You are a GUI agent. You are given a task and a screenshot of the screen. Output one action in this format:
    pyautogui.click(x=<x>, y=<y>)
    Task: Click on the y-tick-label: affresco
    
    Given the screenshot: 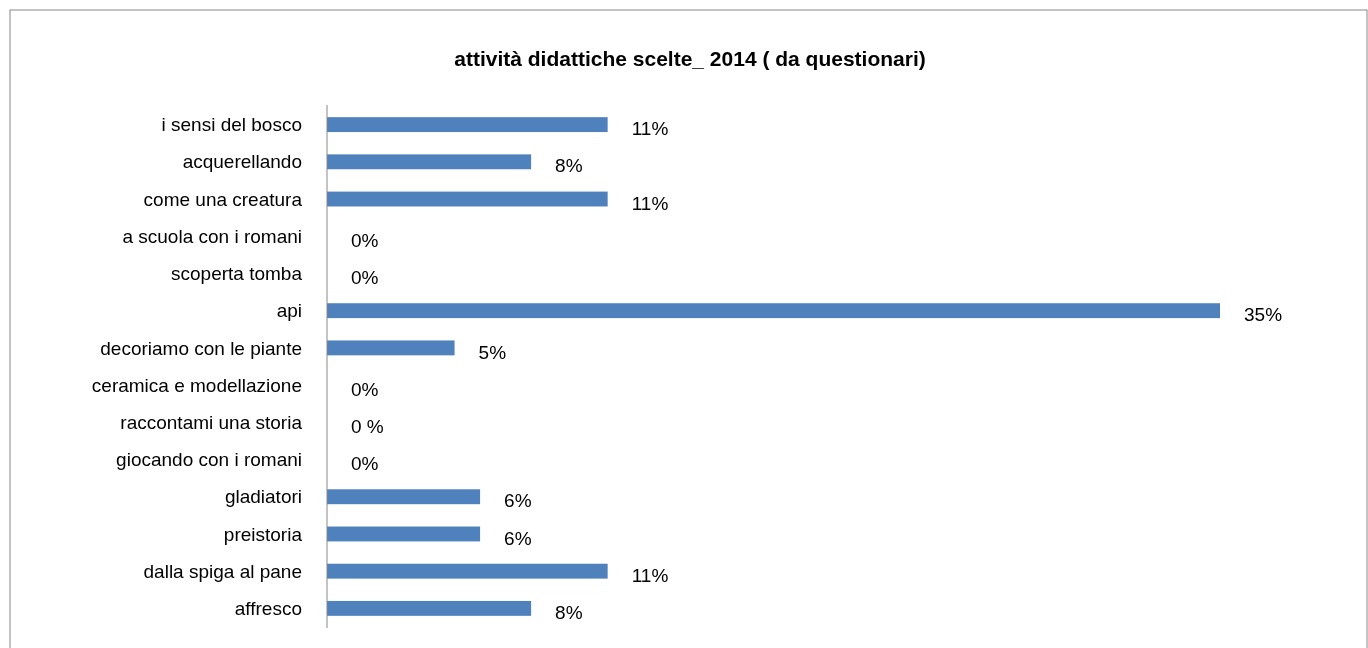 What is the action you would take?
    pyautogui.click(x=268, y=609)
    